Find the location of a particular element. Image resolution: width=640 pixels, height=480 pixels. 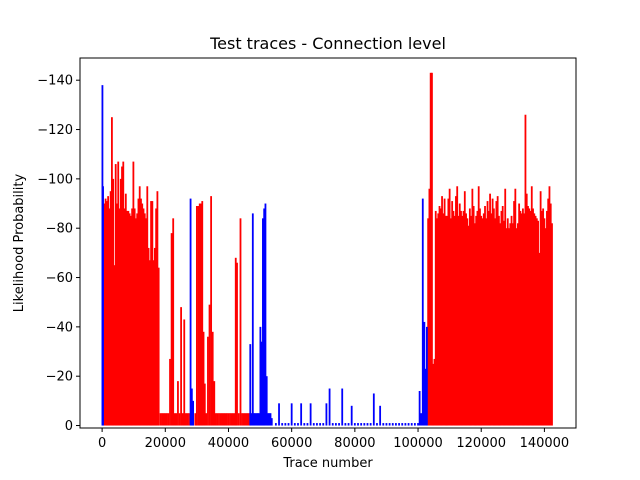

x-tick-label: 0 is located at coordinates (102, 443).